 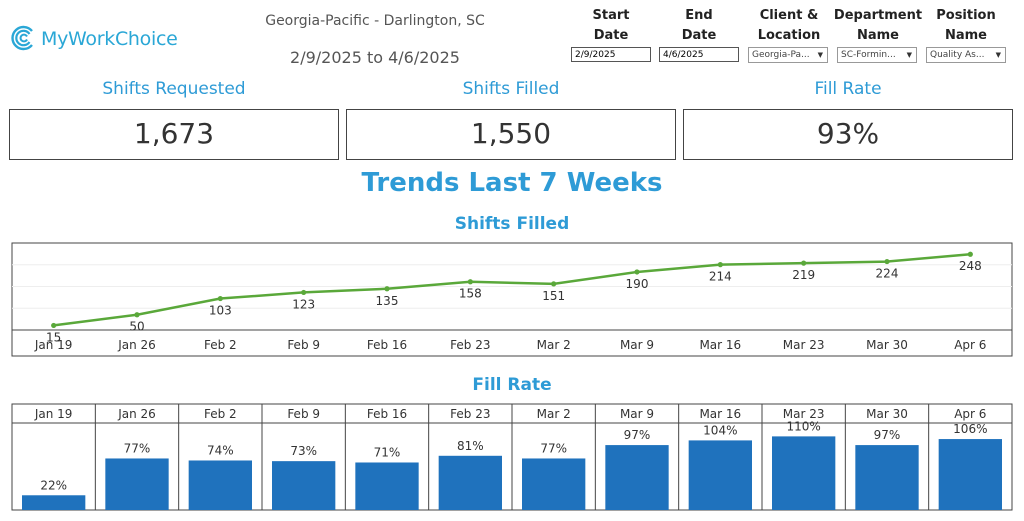 I want to click on department-label-2: Name, so click(x=877, y=35).